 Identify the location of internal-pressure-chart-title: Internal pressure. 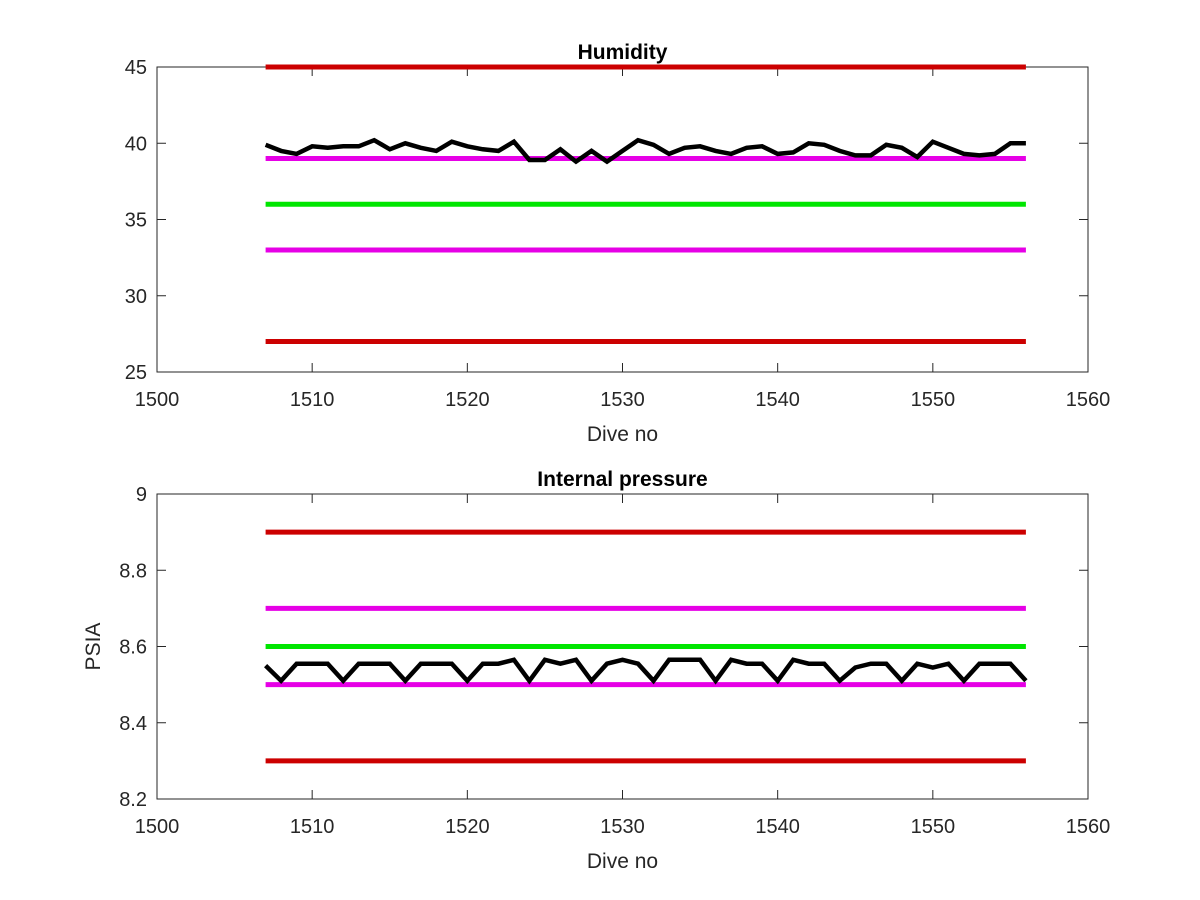
(622, 479).